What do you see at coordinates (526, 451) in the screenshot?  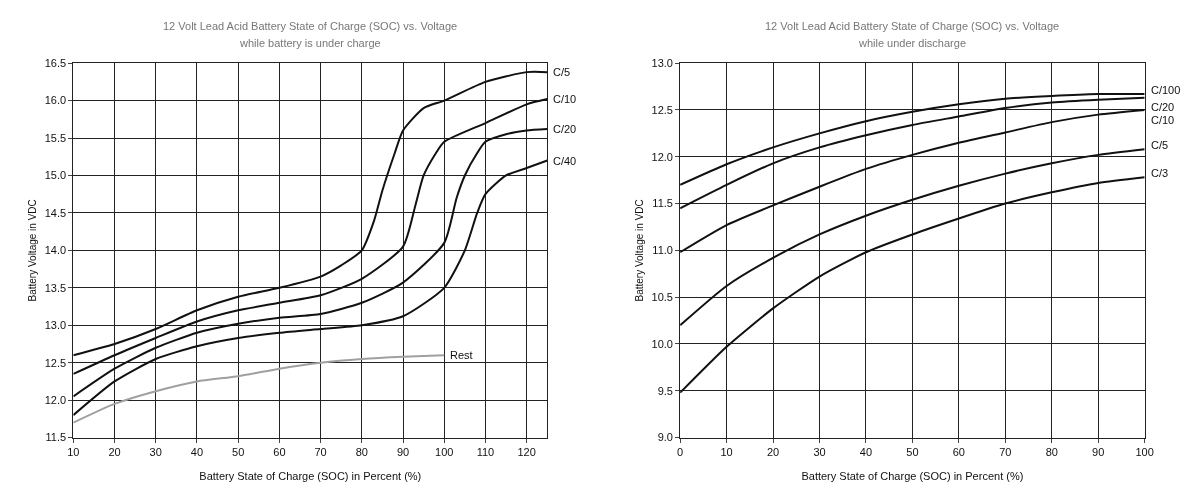 I see `x-tick-label: 120` at bounding box center [526, 451].